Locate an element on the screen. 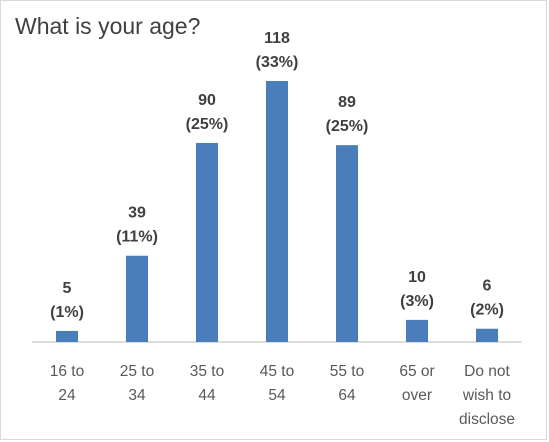 The height and width of the screenshot is (442, 549). data-label-percent: (2%) is located at coordinates (487, 310).